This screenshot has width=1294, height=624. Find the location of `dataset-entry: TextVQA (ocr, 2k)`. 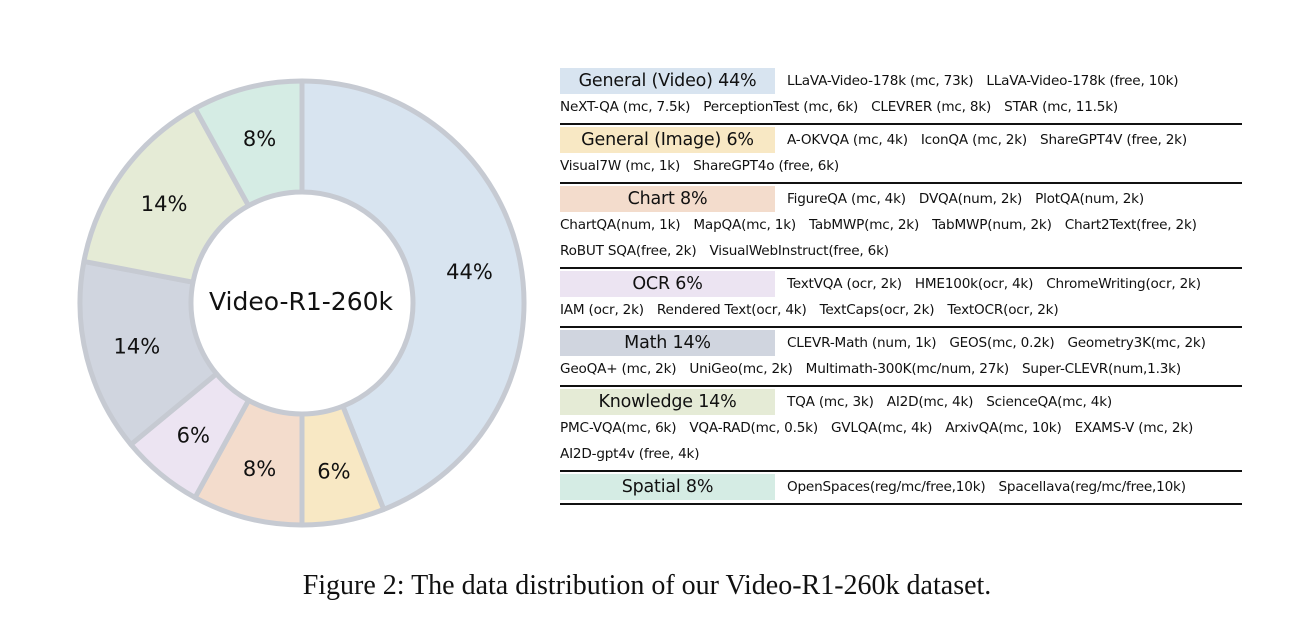

dataset-entry: TextVQA (ocr, 2k) is located at coordinates (844, 284).